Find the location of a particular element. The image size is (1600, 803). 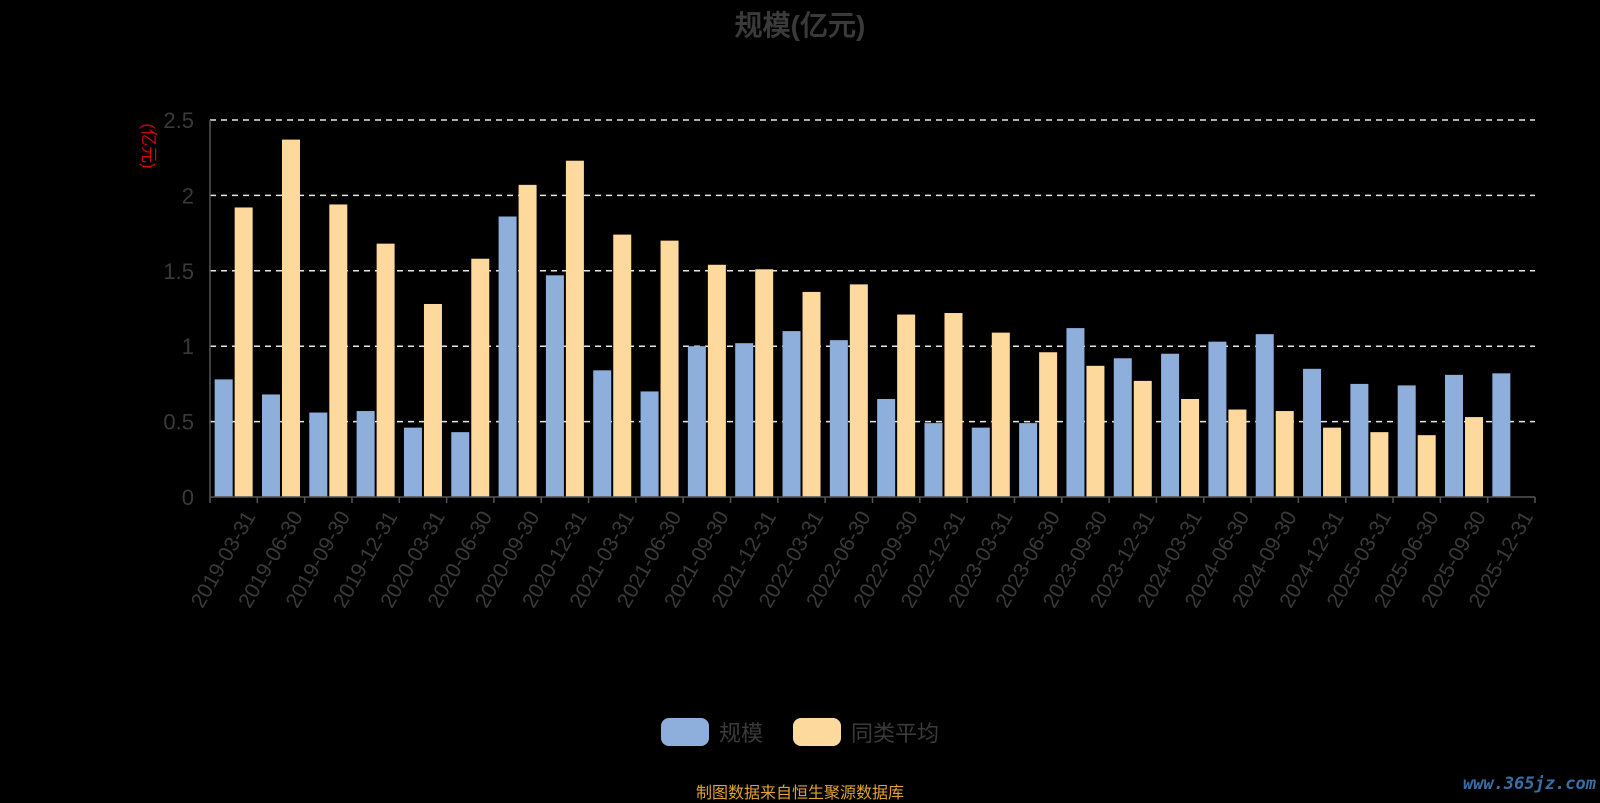

chart-title: 规模(亿元) is located at coordinates (800, 25).